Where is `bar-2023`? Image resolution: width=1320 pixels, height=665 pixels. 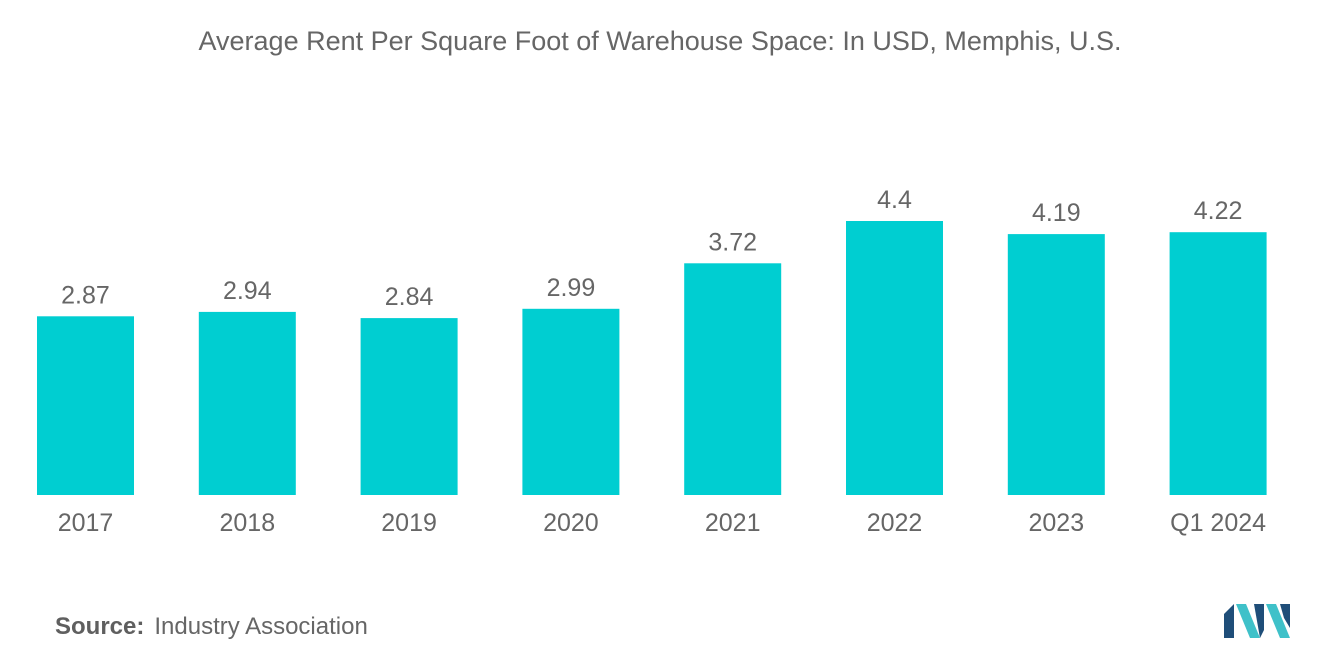
bar-2023 is located at coordinates (1056, 364).